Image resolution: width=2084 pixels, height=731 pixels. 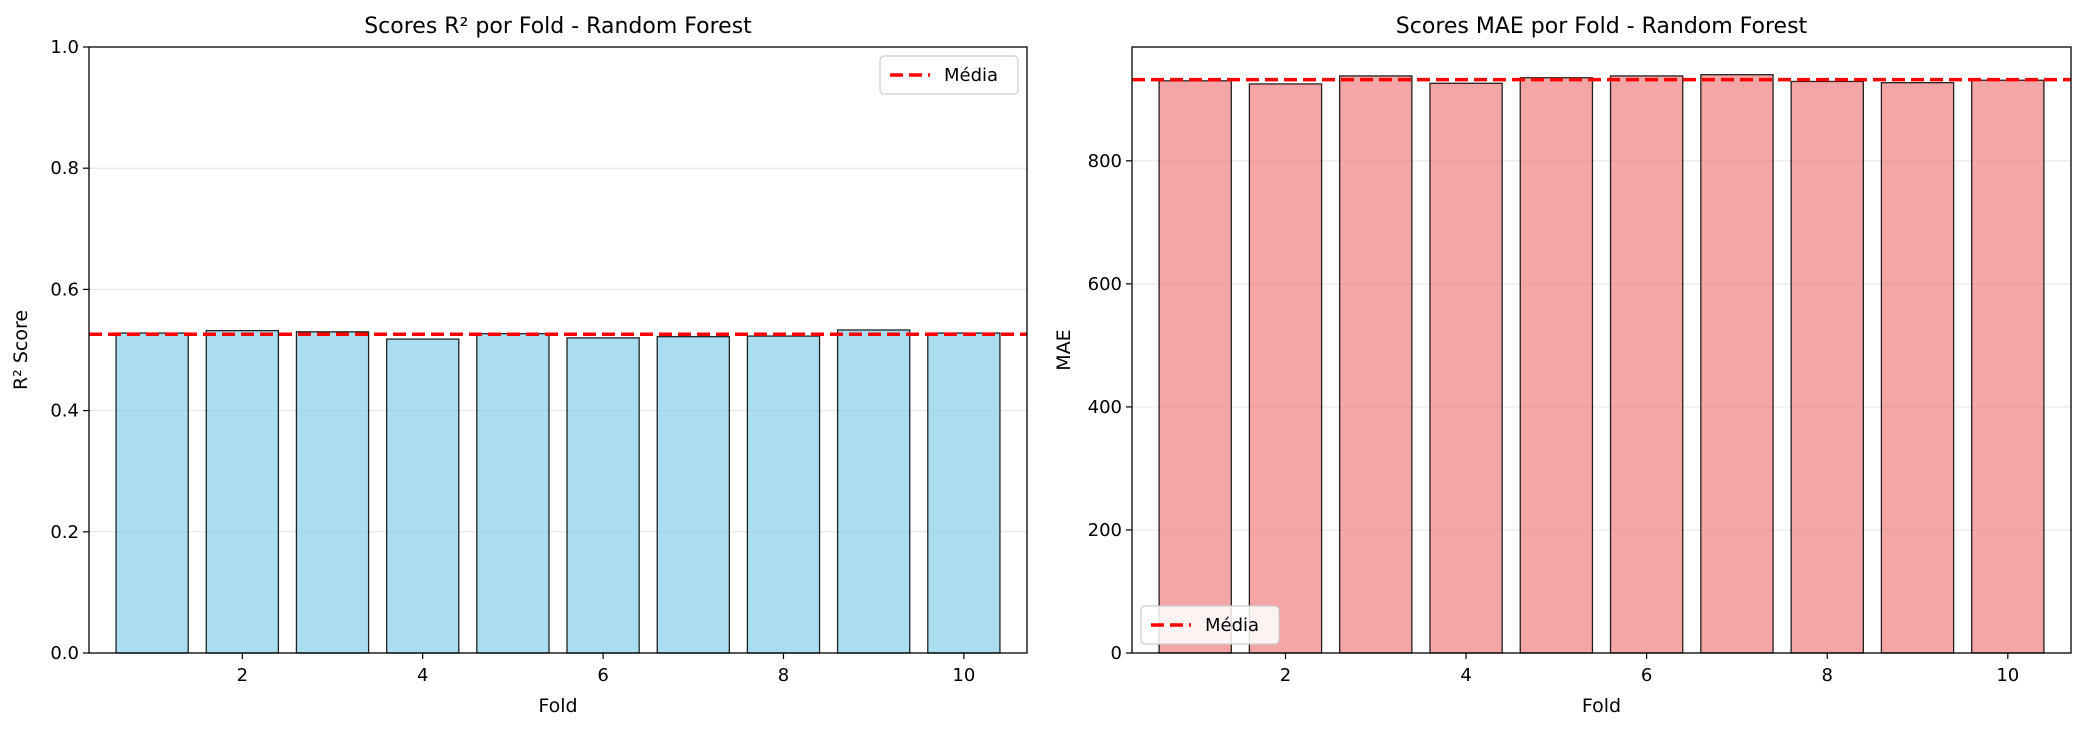 I want to click on y-tick-label: 0.0, so click(x=64, y=653).